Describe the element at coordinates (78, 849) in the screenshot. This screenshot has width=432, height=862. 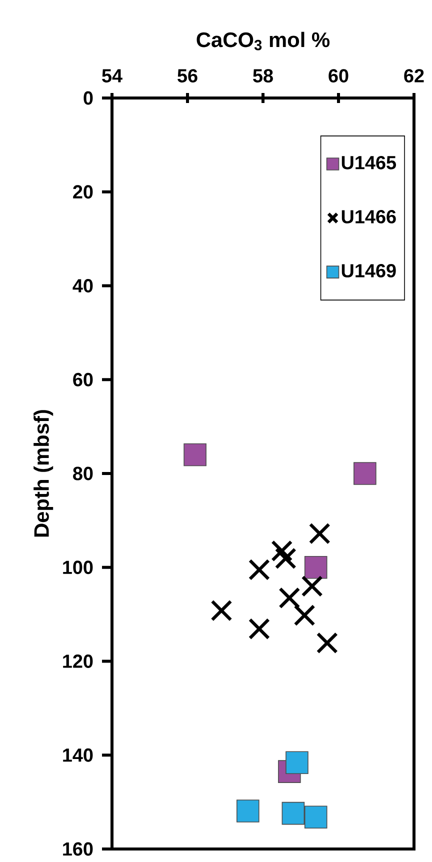
I see `y-tick-label: 160` at that location.